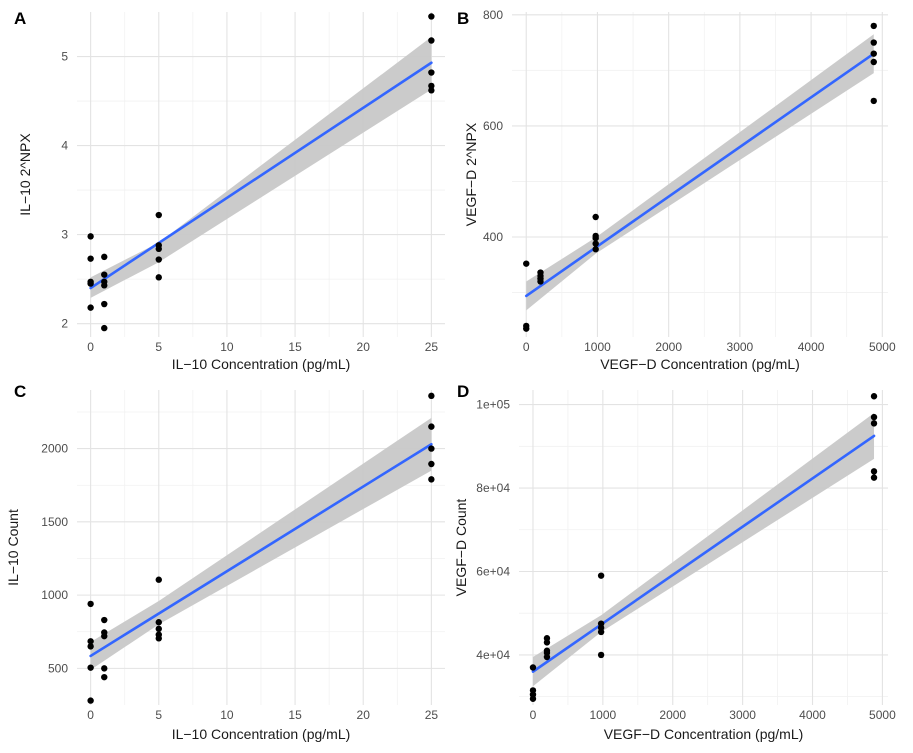 This screenshot has height=753, width=913. I want to click on y-tick-label: 1500, so click(54, 522).